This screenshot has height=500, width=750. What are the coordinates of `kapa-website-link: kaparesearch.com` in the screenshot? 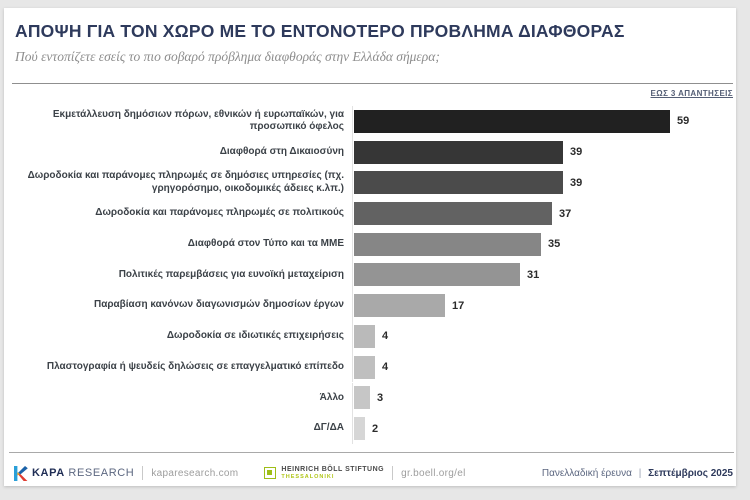 It's located at (195, 473).